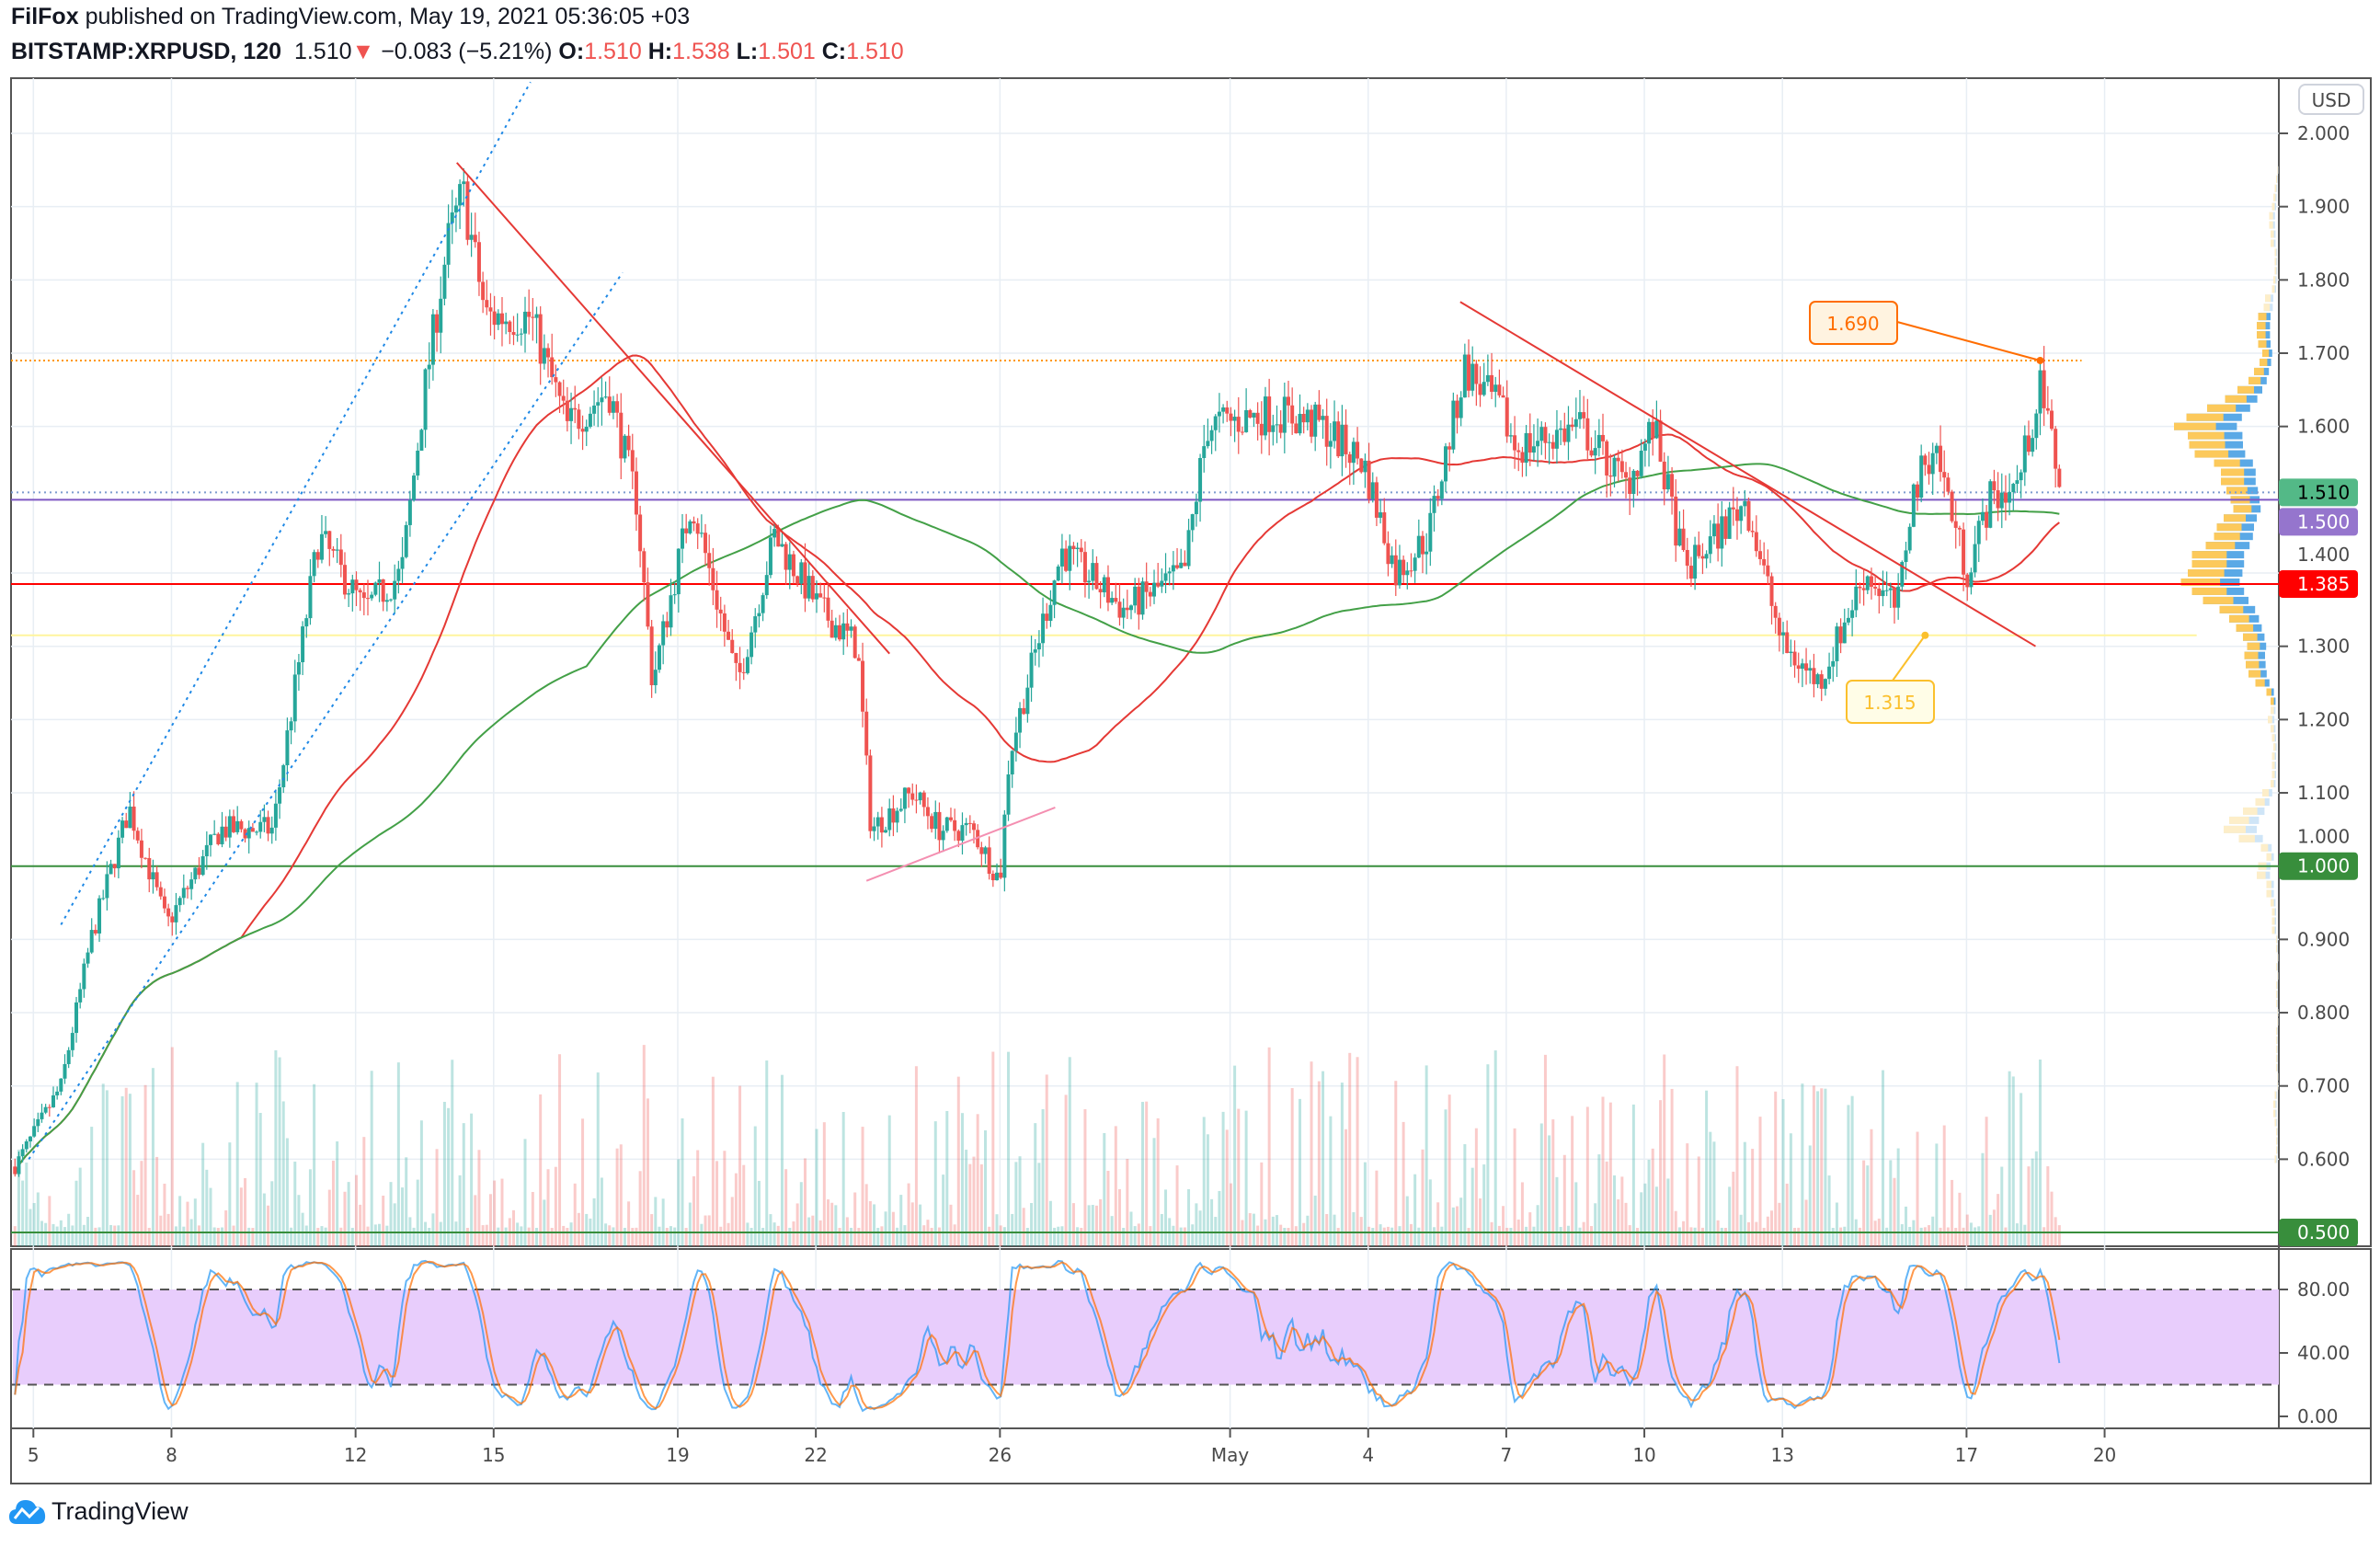 The height and width of the screenshot is (1547, 2380). What do you see at coordinates (322, 51) in the screenshot?
I see `last-price: 1.510` at bounding box center [322, 51].